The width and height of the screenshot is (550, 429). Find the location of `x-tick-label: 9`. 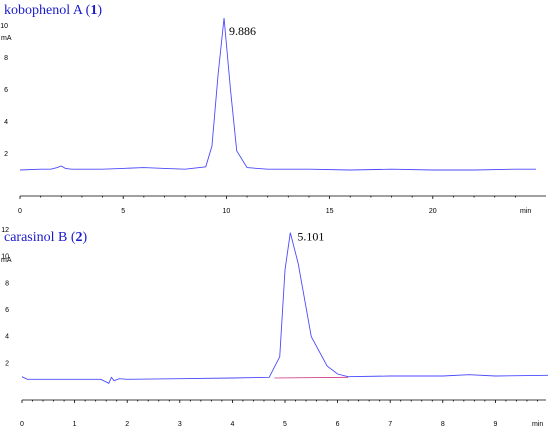

x-tick-label: 9 is located at coordinates (495, 424).